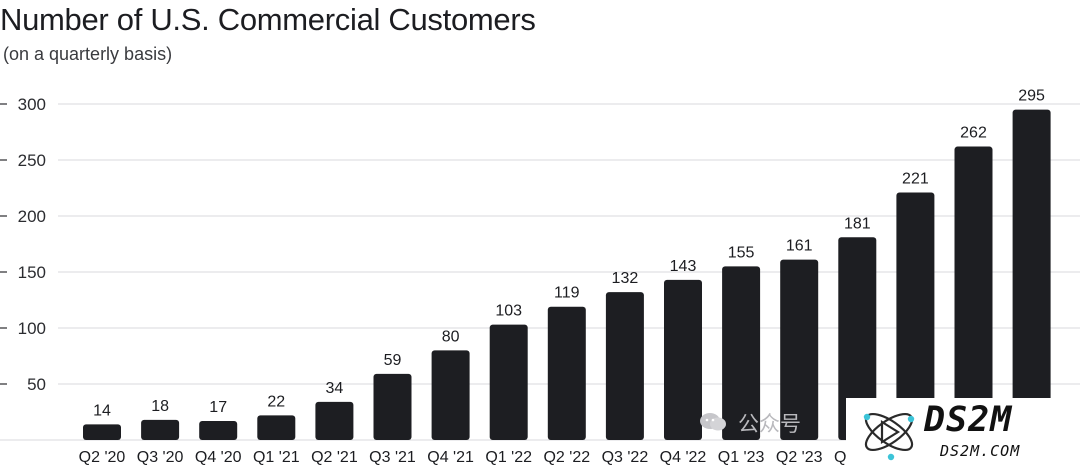 Image resolution: width=1080 pixels, height=466 pixels. I want to click on bar-value-label: 161, so click(799, 246).